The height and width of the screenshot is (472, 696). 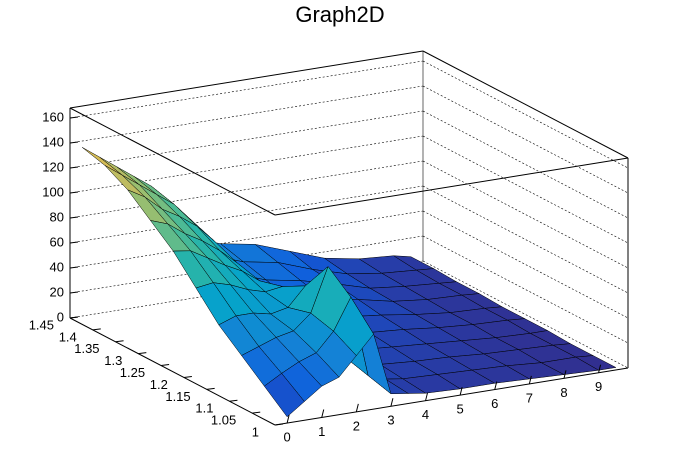 What do you see at coordinates (53, 166) in the screenshot?
I see `z-tick-label: 120` at bounding box center [53, 166].